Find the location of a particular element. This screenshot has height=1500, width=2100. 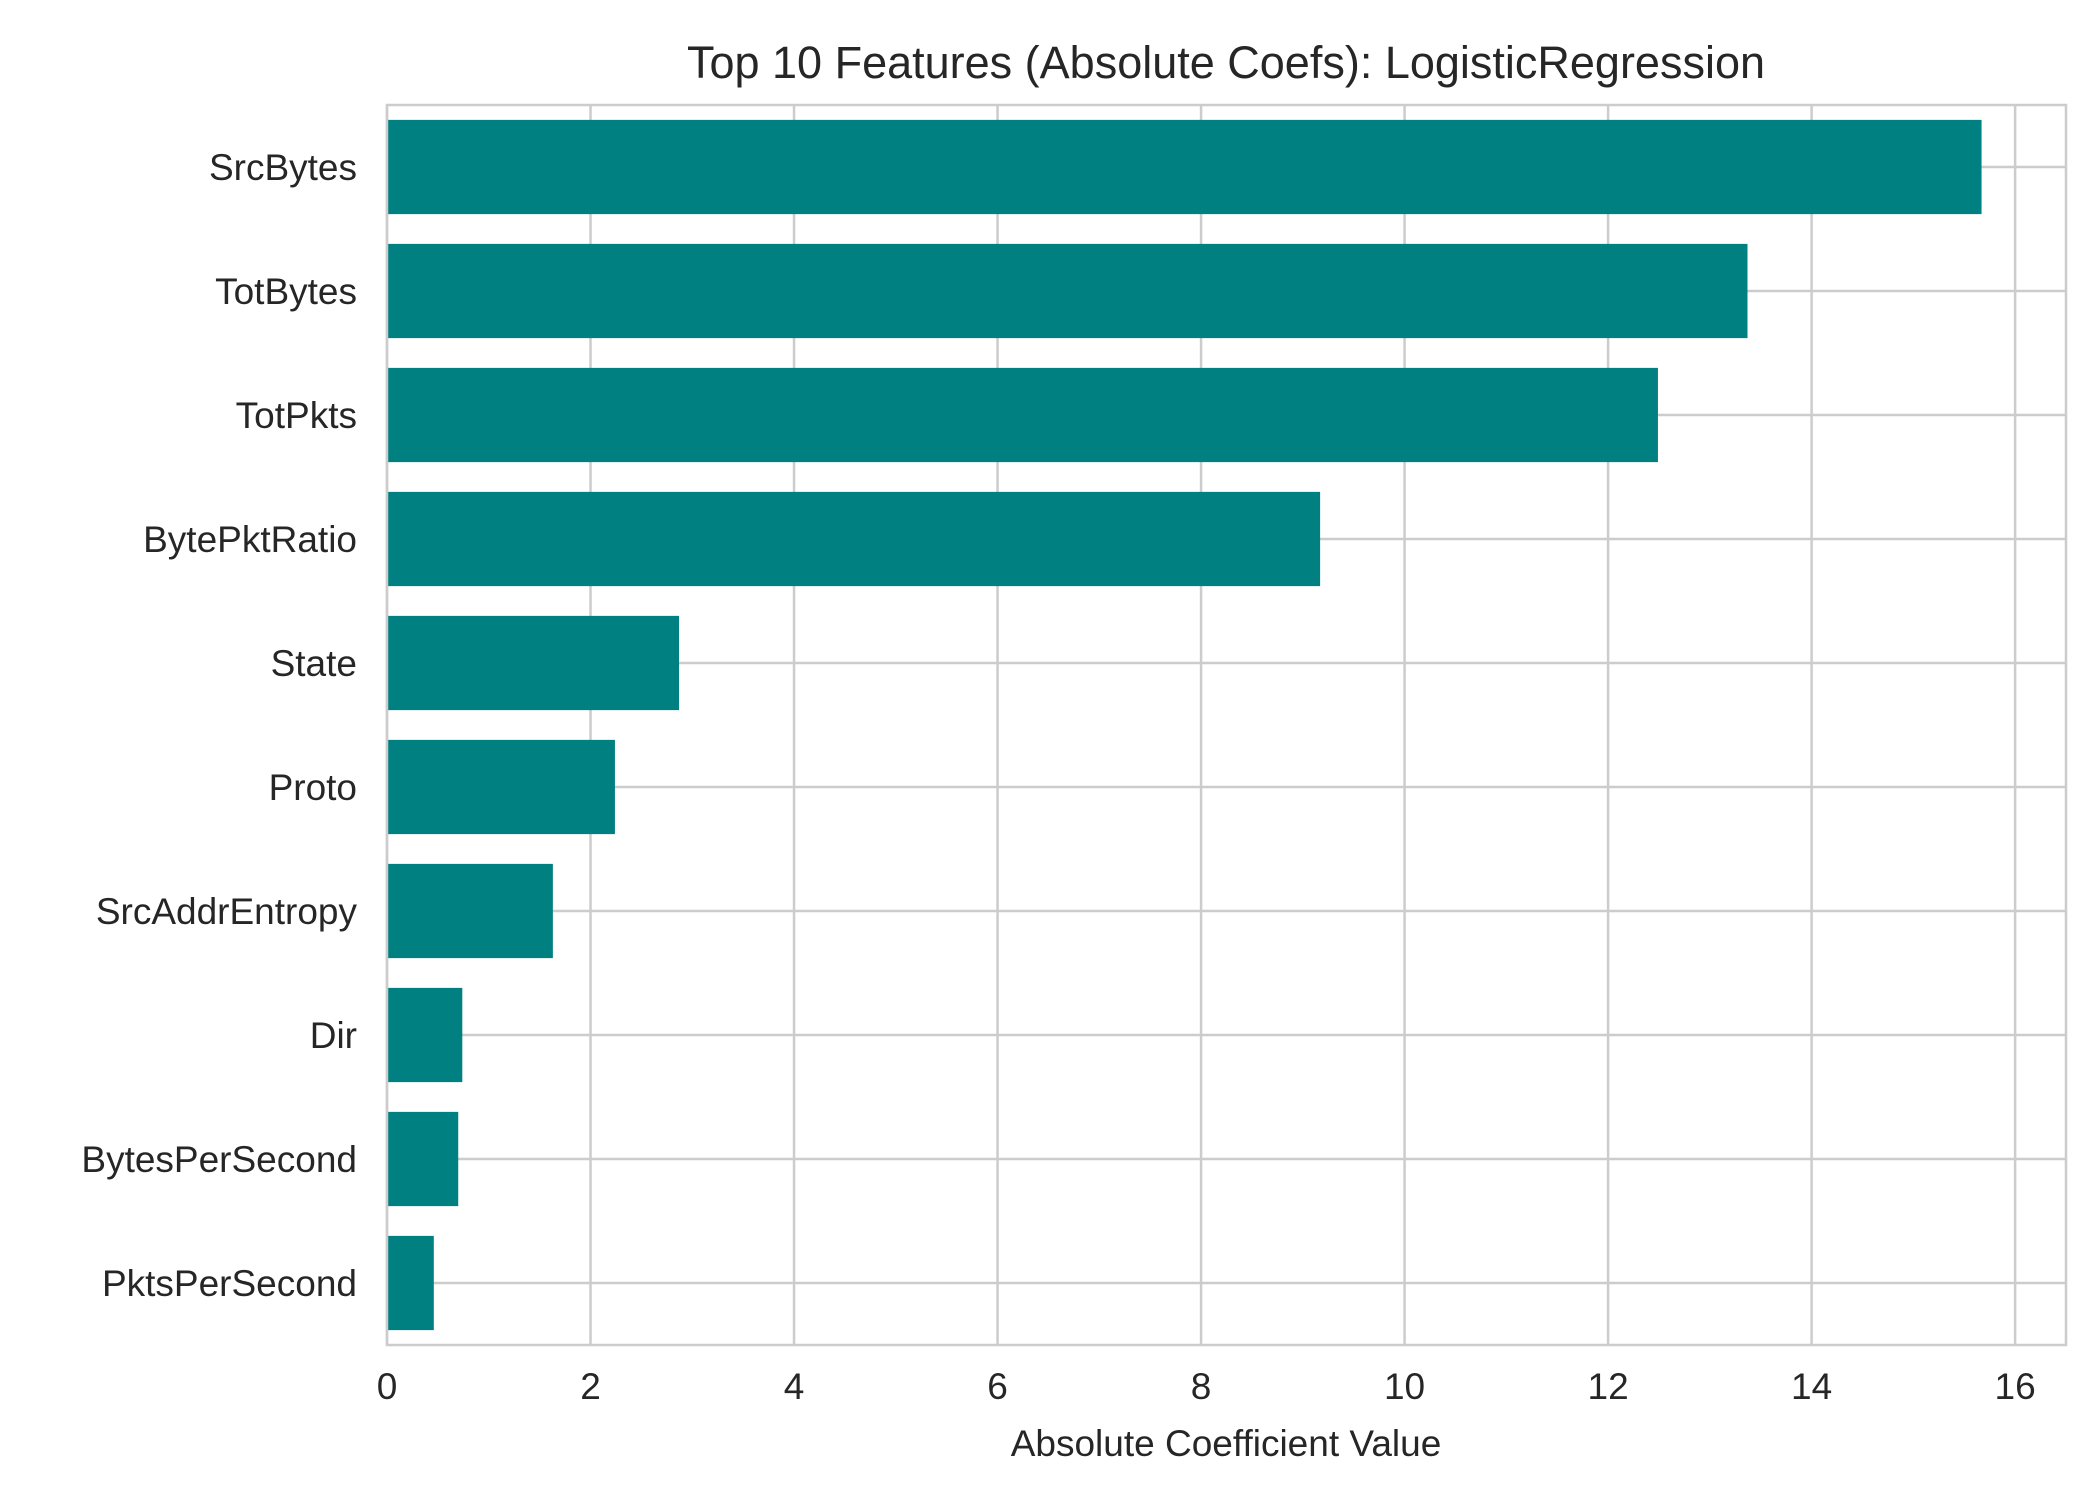

y-tick-label: BytePktRatio is located at coordinates (250, 539).